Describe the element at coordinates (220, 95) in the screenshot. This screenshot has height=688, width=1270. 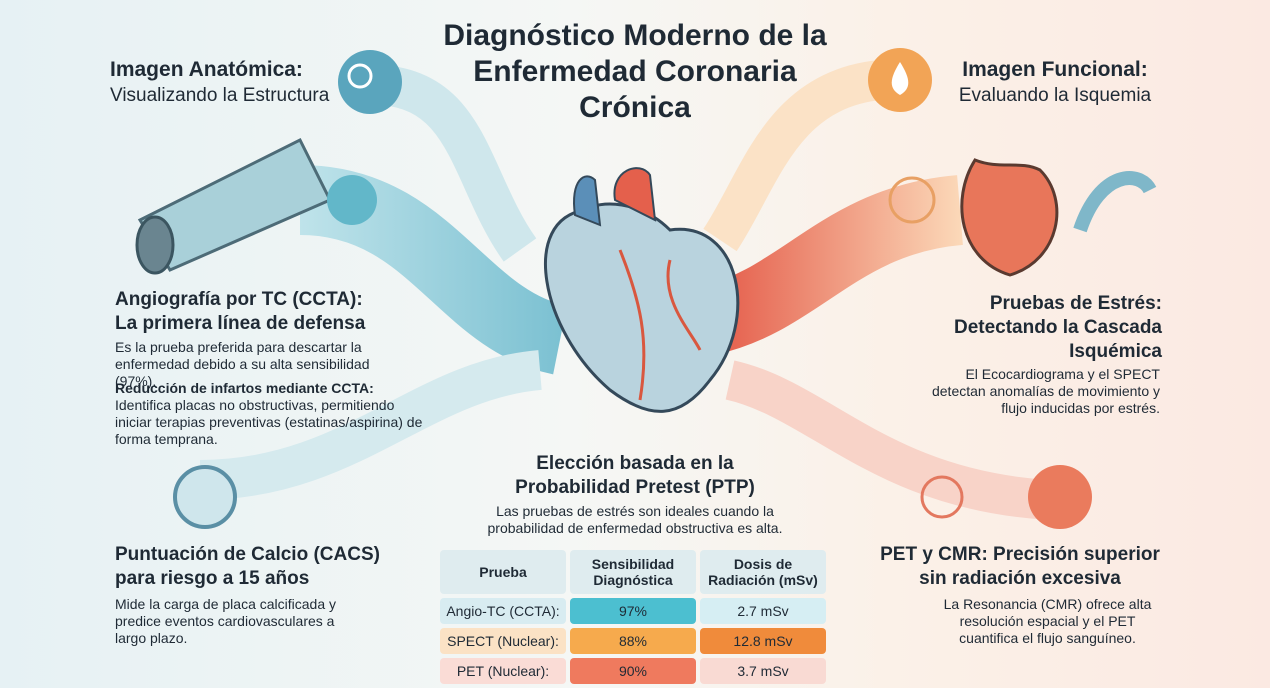
I see `section-subtitle: Visualizando la Estructura` at that location.